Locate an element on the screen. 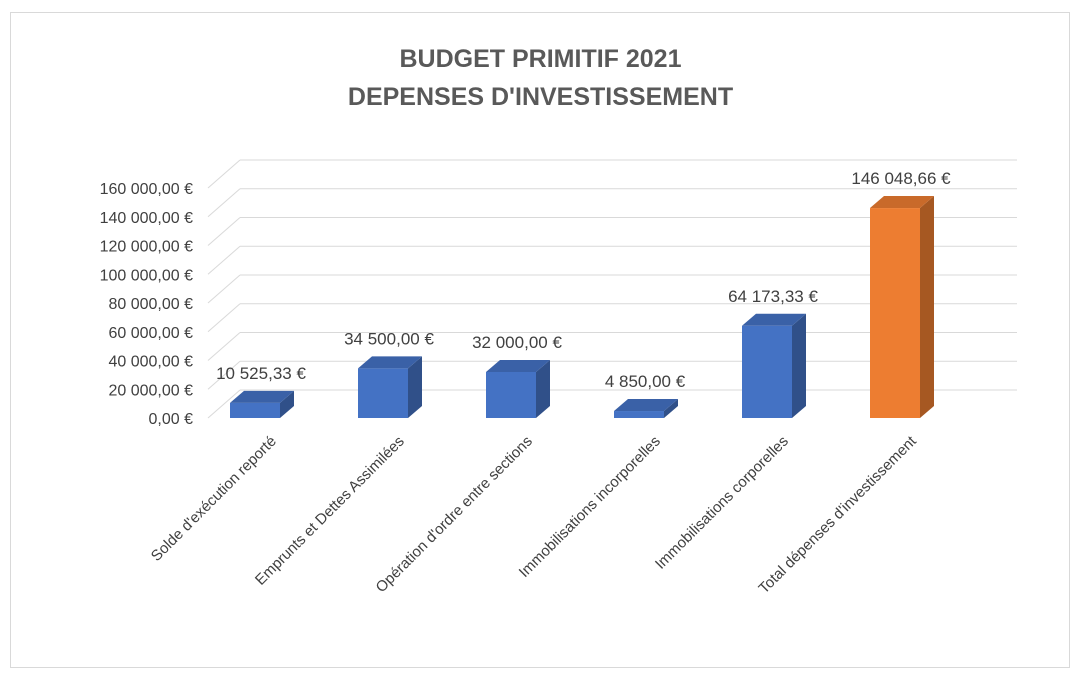 The width and height of the screenshot is (1081, 673). category-label: Opération d'ordre entre sections is located at coordinates (454, 514).